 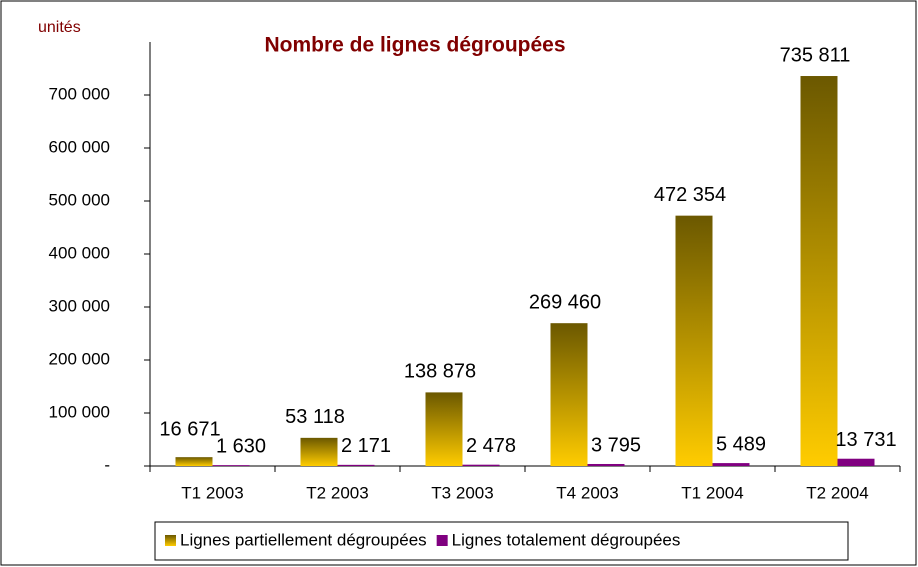 What do you see at coordinates (79, 411) in the screenshot?
I see `y-tick-label: 100 000` at bounding box center [79, 411].